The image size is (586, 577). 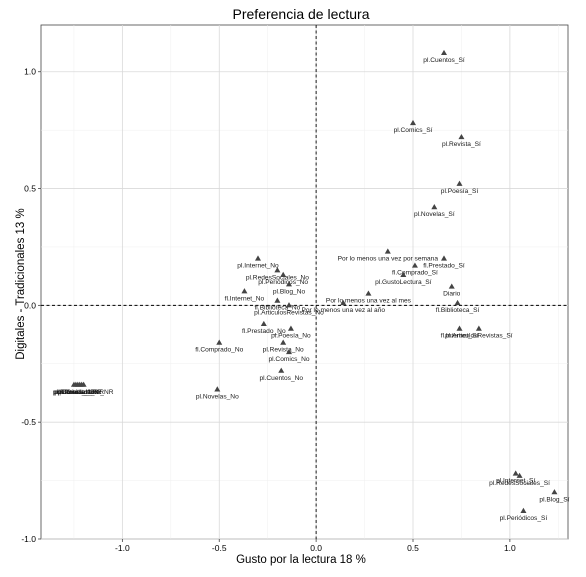 I want to click on point-label: fl.Prestado_No, so click(x=264, y=331).